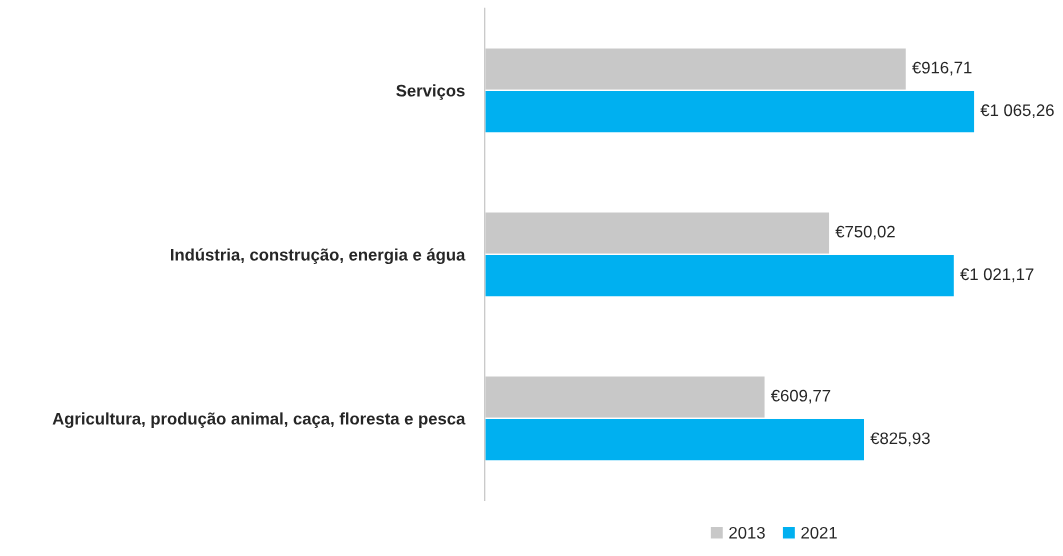 This screenshot has width=1063, height=556. What do you see at coordinates (318, 256) in the screenshot?
I see `y-tick-label: Indústria, construção, energia e água` at bounding box center [318, 256].